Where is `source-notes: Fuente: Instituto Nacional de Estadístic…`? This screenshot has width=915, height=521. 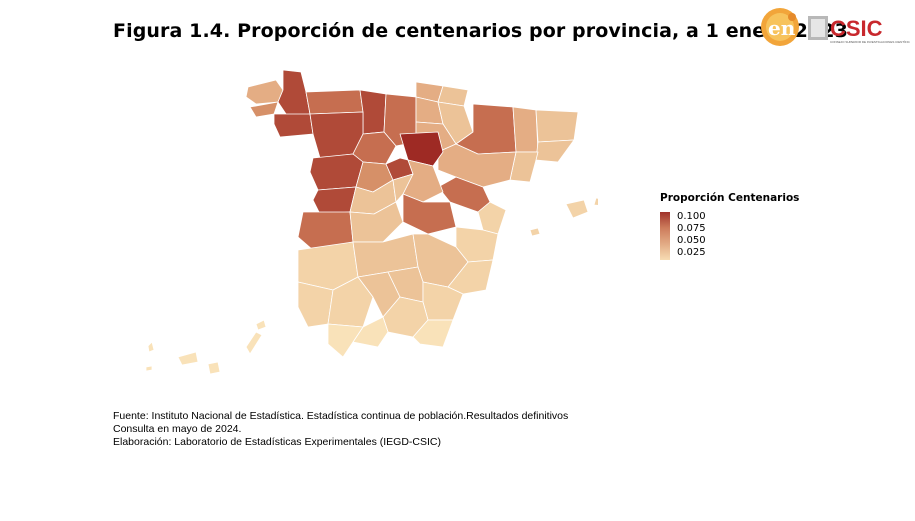
source-notes: Fuente: Instituto Nacional de Estadístic… is located at coordinates (340, 429).